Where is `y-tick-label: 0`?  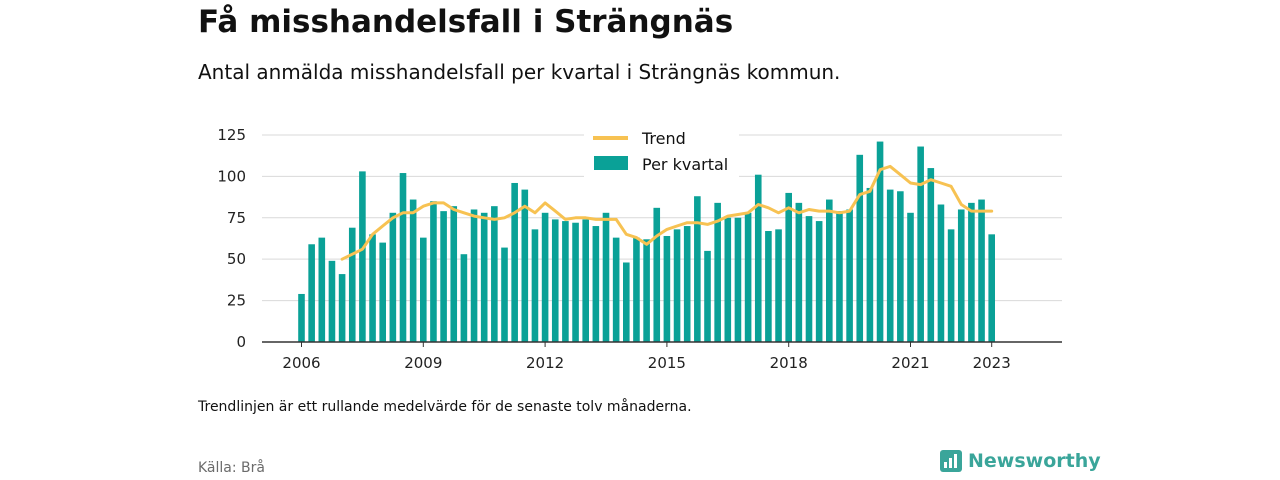
y-tick-label: 0 is located at coordinates (241, 342).